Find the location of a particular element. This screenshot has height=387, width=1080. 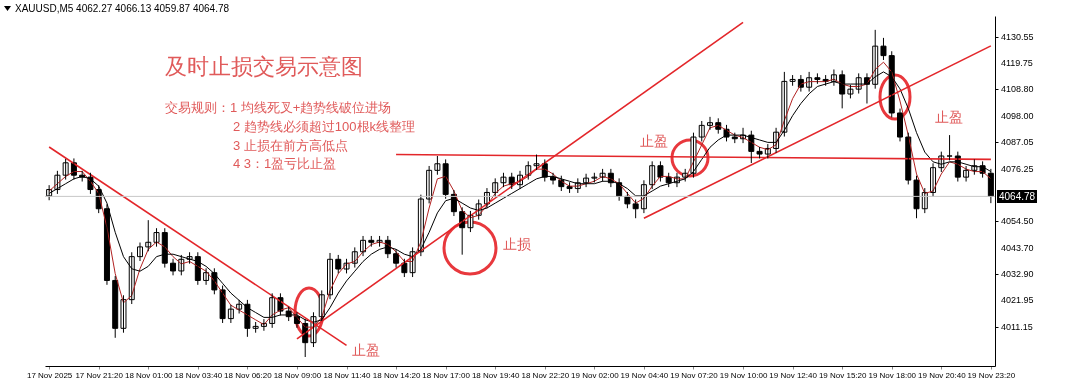

annotation: 2 趋势线必须超过100根k线整理 is located at coordinates (324, 126).